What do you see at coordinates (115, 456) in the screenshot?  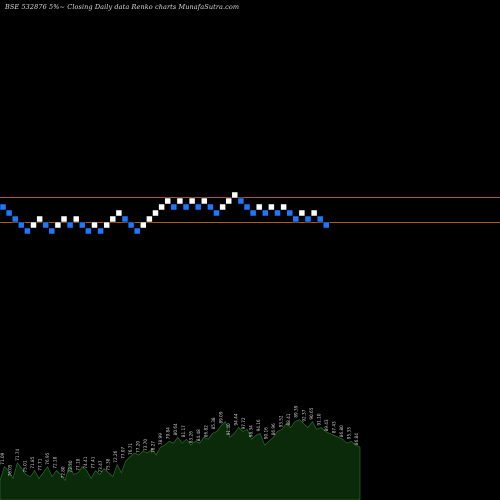 I see `volume-label: 72.26` at bounding box center [115, 456].